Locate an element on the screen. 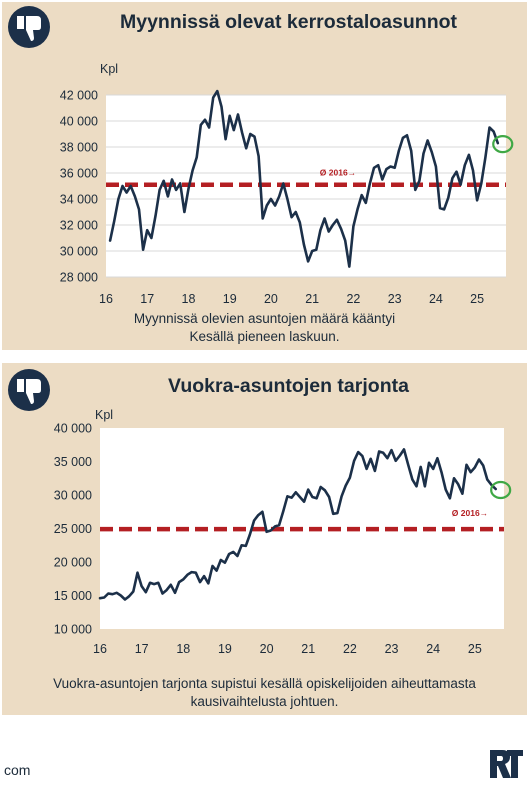  y-tick-label: 25 000 is located at coordinates (73, 529).